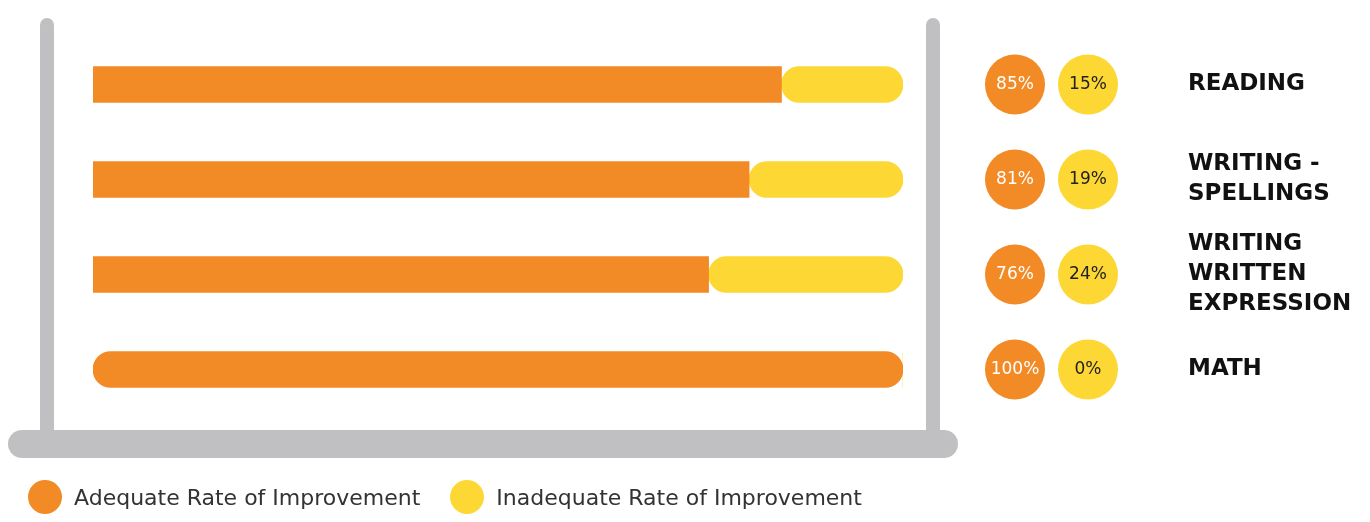 This screenshot has height=522, width=1370. I want to click on y-tick-label: WRITING - SPELLINGS, so click(1259, 177).